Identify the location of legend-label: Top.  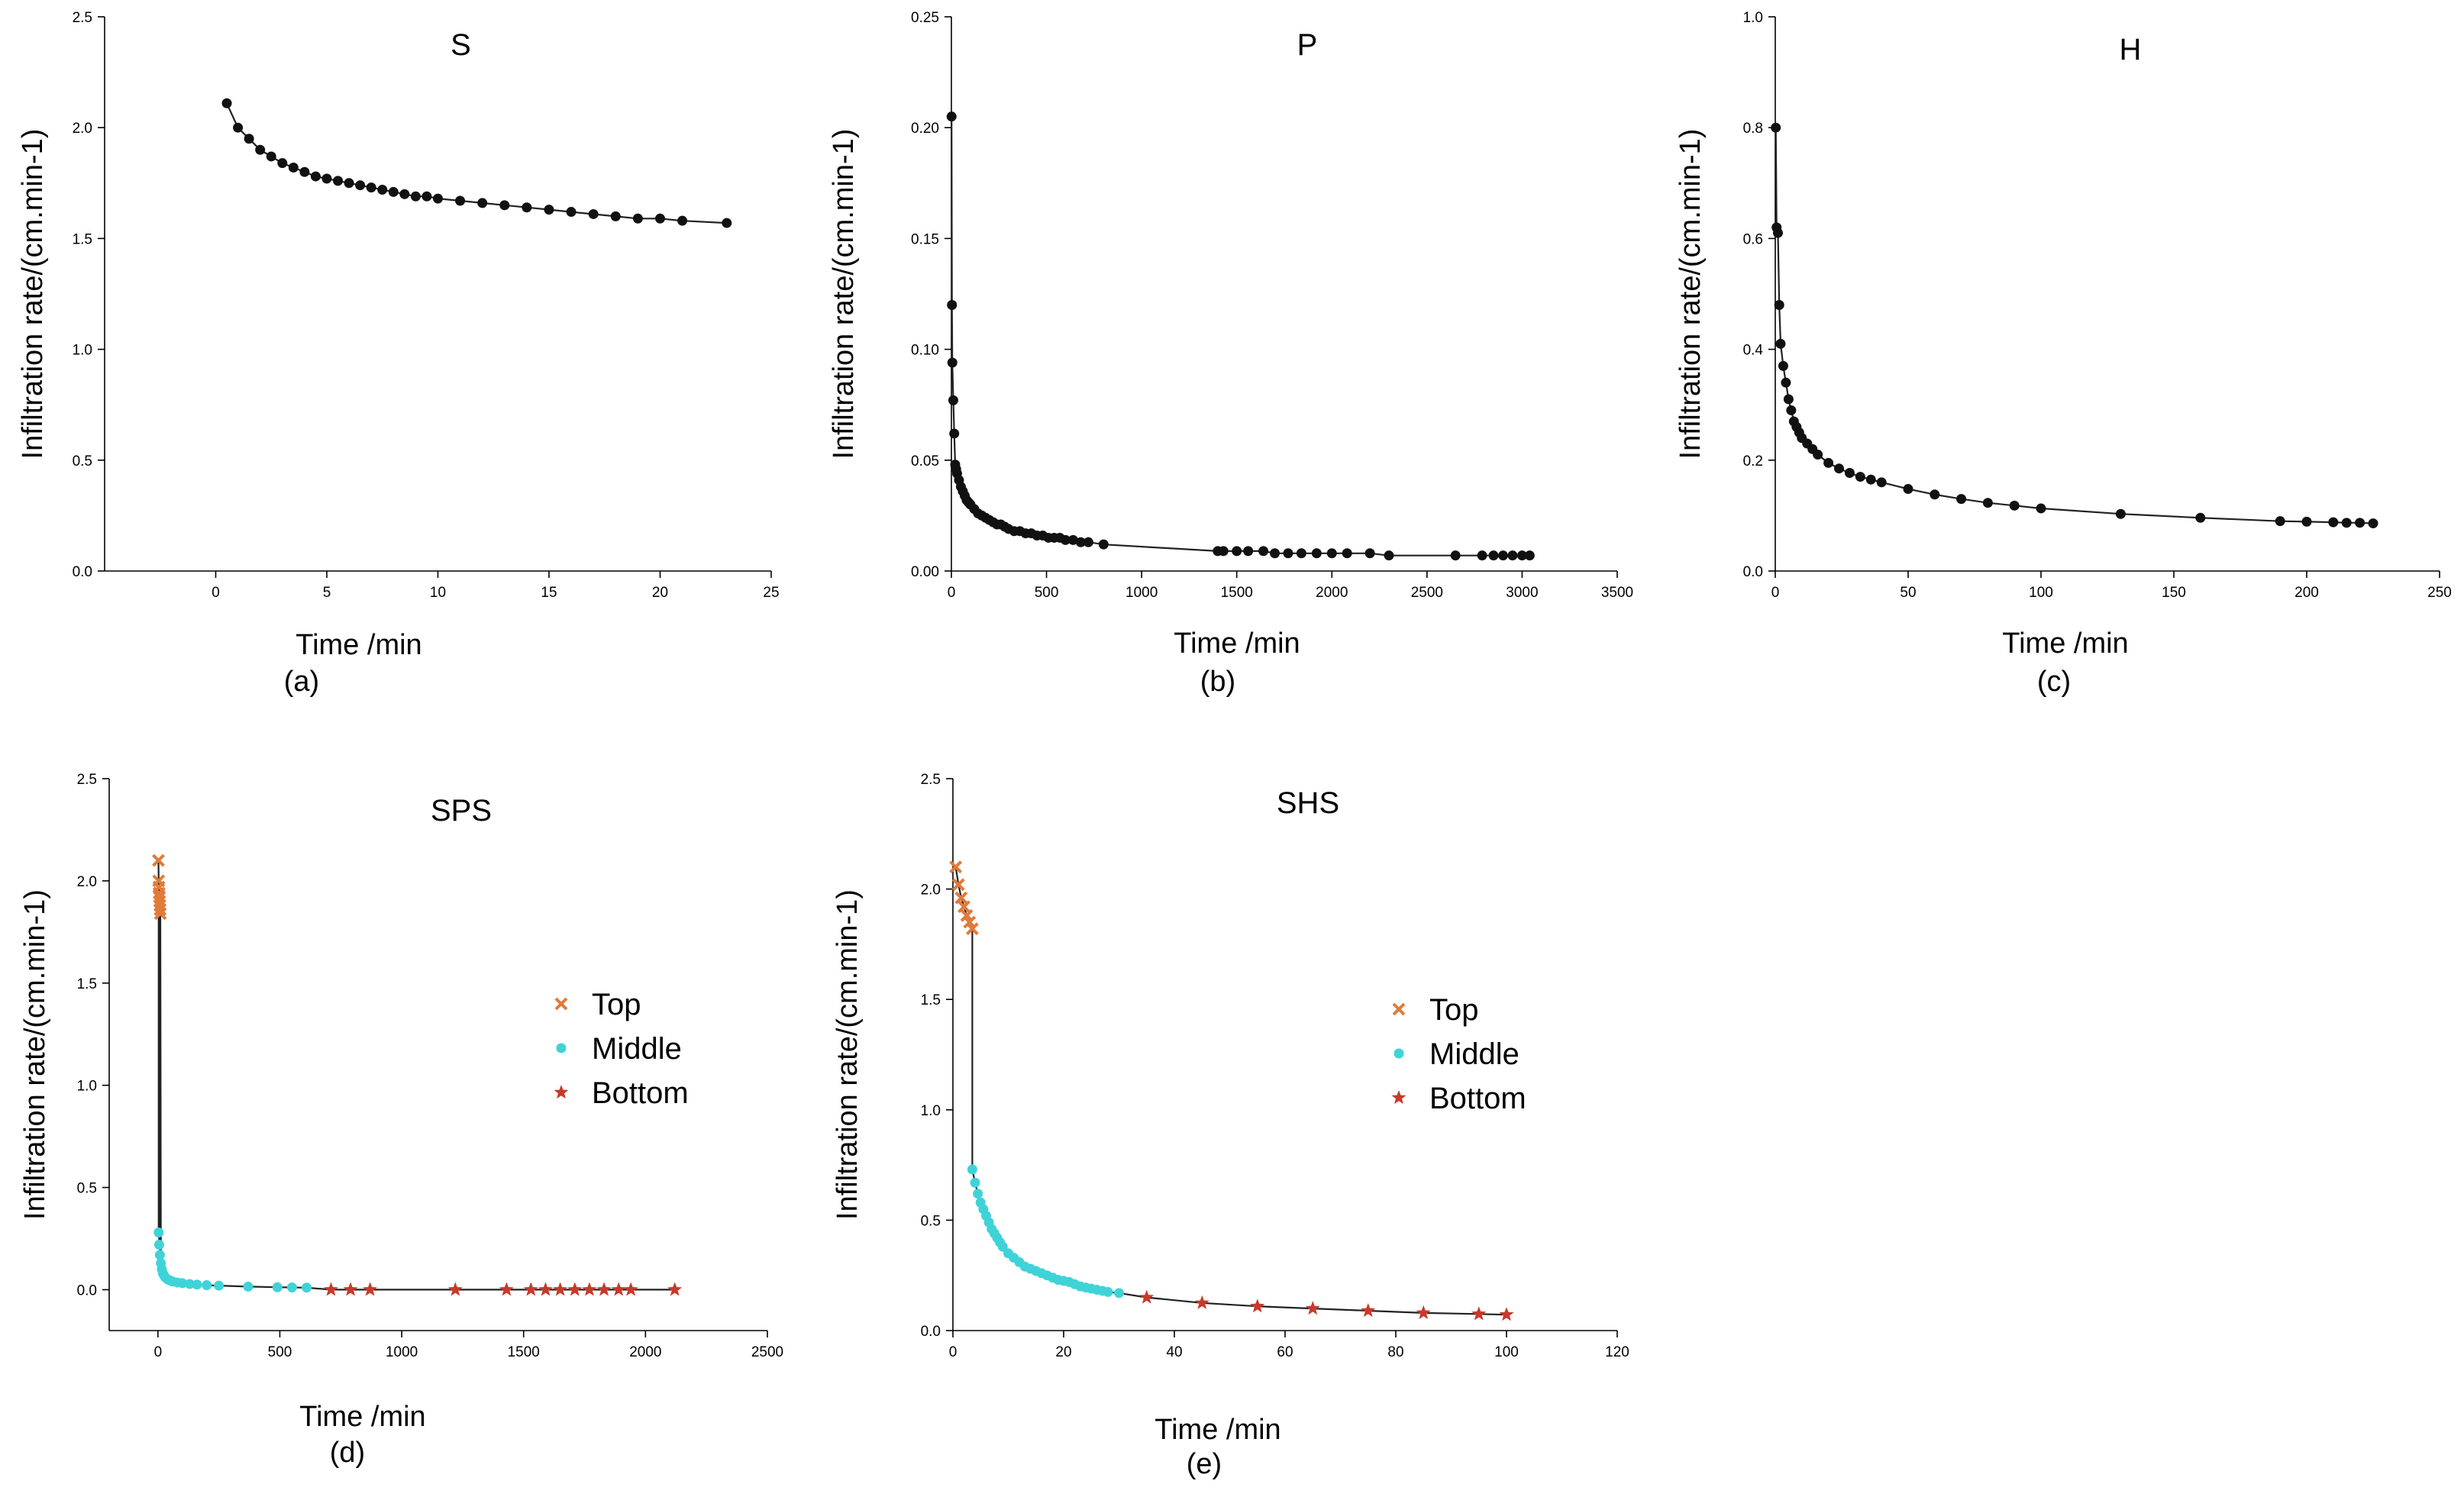
(616, 1004).